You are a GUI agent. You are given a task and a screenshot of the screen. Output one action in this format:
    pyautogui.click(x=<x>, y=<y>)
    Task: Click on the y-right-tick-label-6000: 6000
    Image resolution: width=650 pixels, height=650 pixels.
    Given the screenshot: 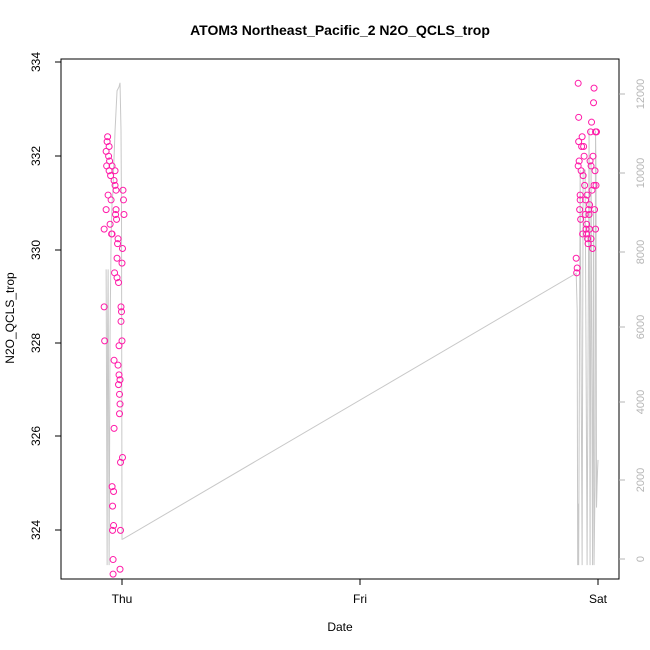 What is the action you would take?
    pyautogui.click(x=641, y=327)
    